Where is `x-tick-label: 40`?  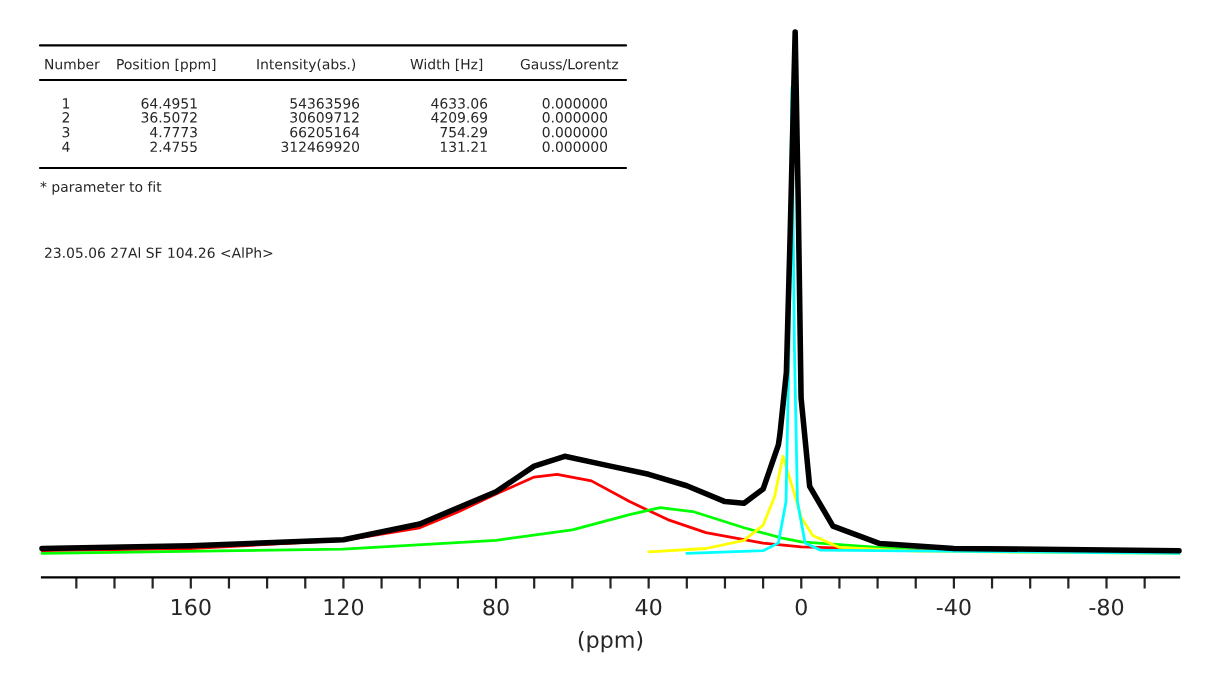
x-tick-label: 40 is located at coordinates (648, 607).